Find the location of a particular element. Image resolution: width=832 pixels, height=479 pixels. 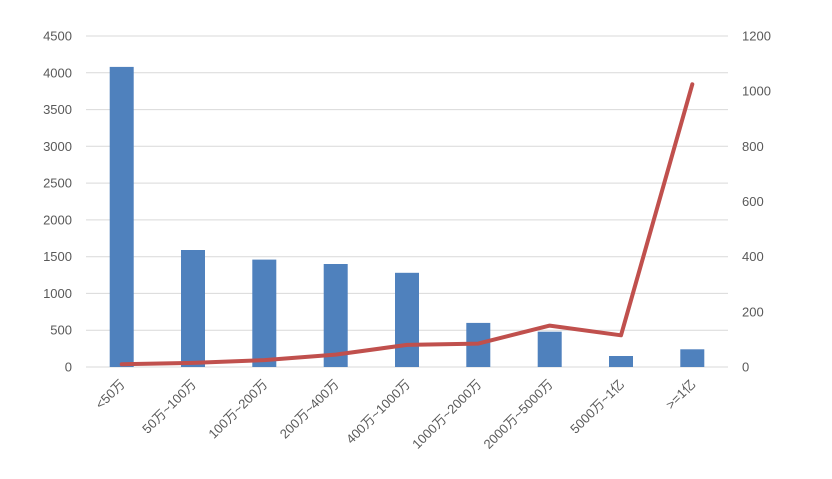

right-axis-tick-label: 200 is located at coordinates (753, 311).